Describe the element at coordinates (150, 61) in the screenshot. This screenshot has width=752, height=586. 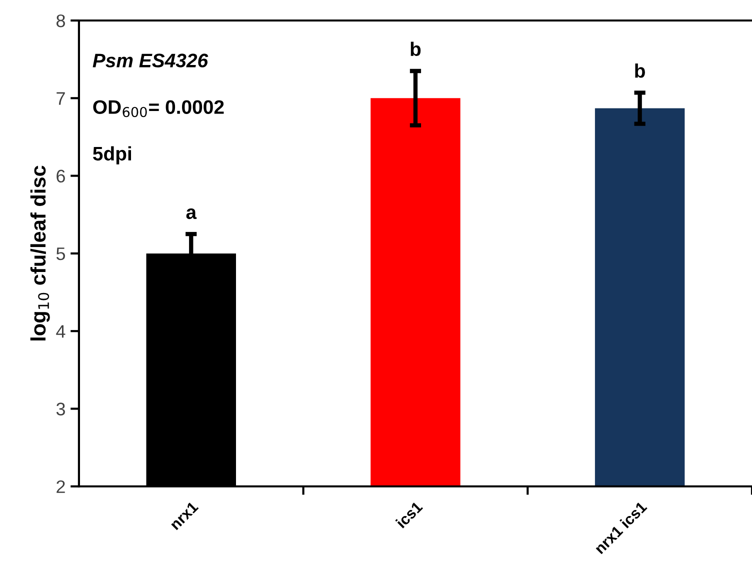
I see `annotation: Psm ES4326` at that location.